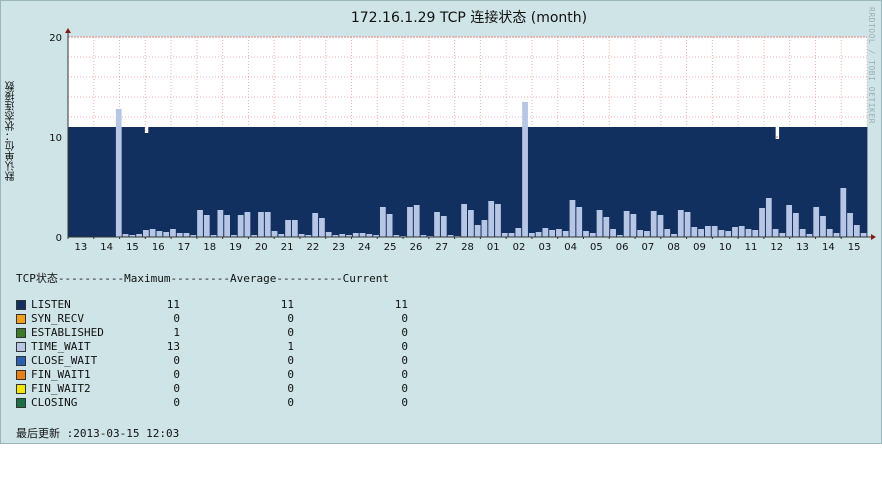  Describe the element at coordinates (29, 332) in the screenshot. I see `legend-row-established: ESTABLISHED 1 0 0` at that location.